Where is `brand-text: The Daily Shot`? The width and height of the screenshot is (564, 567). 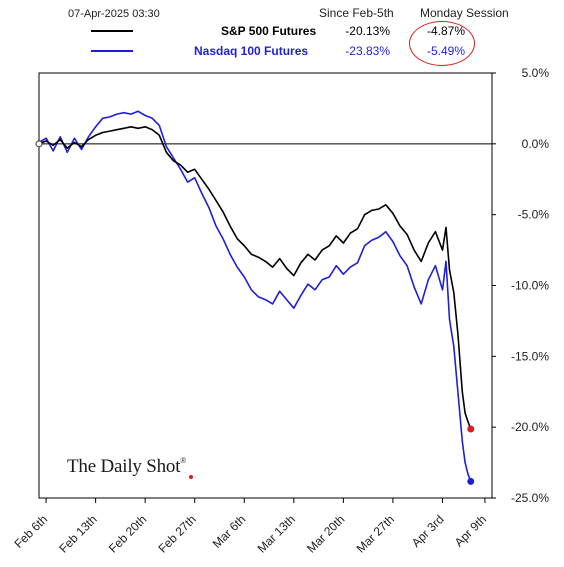 brand-text: The Daily Shot is located at coordinates (124, 466).